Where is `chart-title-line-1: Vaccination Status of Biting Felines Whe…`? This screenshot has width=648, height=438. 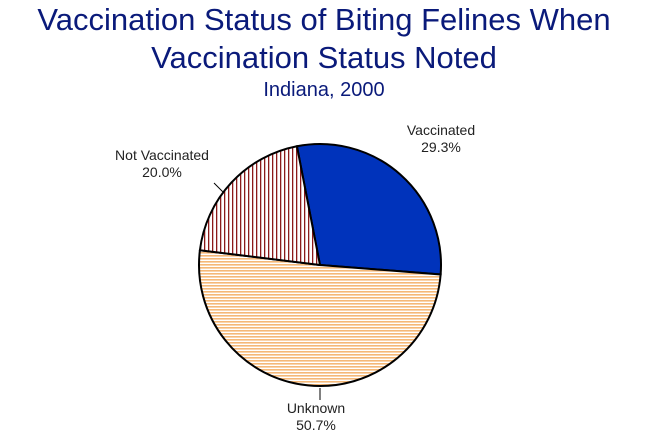
chart-title-line-1: Vaccination Status of Biting Felines Whe… is located at coordinates (324, 19).